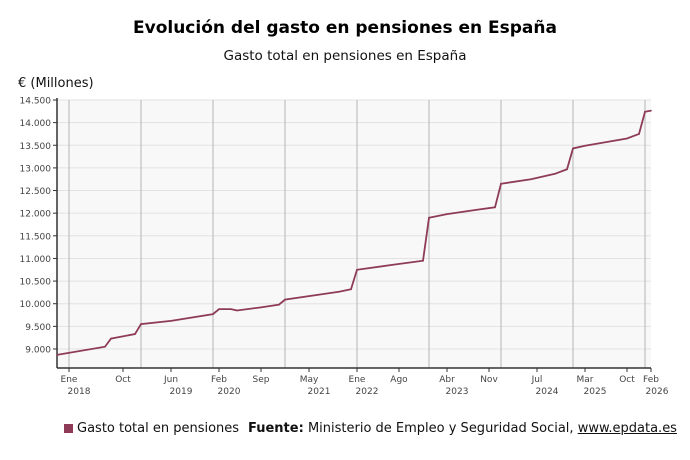 This screenshot has width=690, height=460. Describe the element at coordinates (367, 392) in the screenshot. I see `x-year-label: 2022` at that location.